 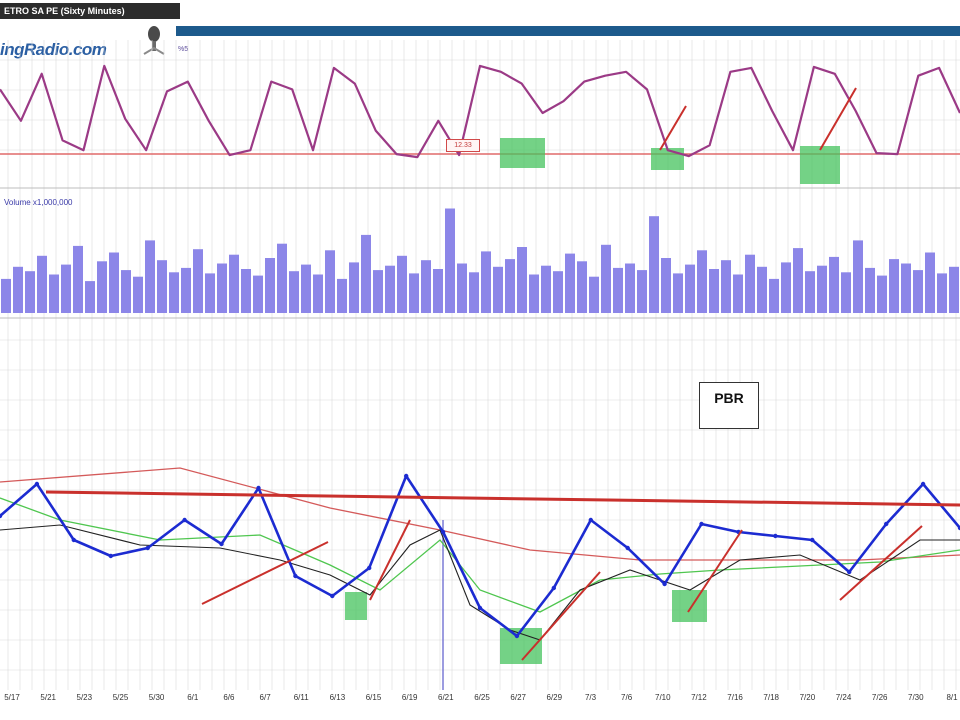 I want to click on x-tick-label: 7/20, so click(x=808, y=697).